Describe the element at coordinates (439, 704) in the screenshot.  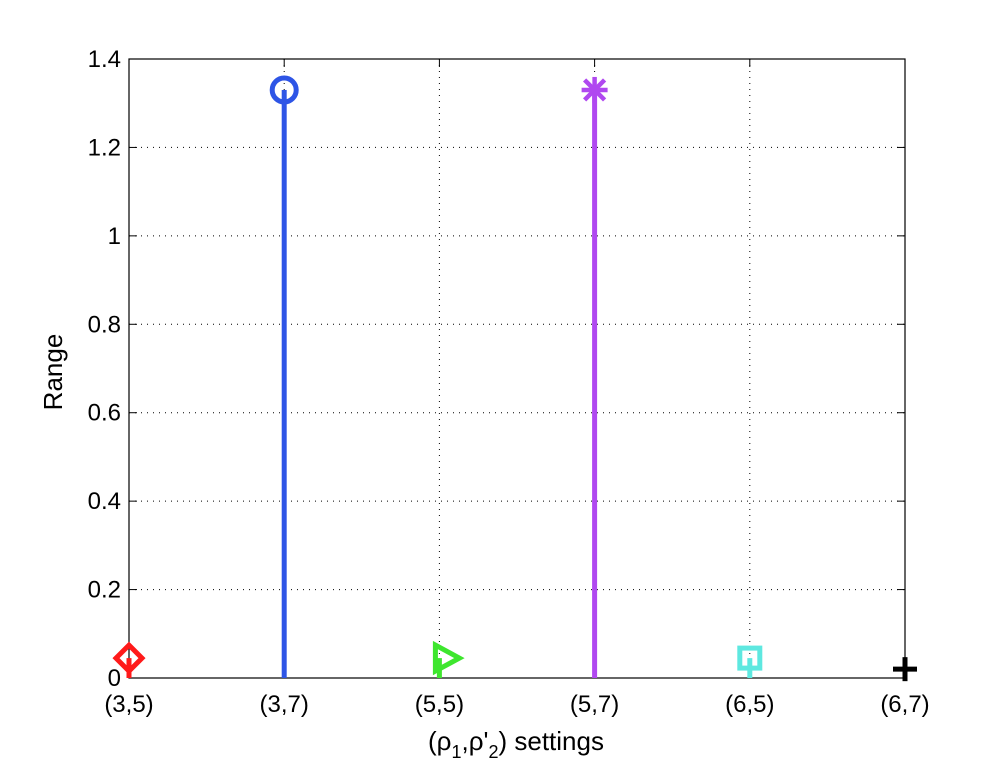
I see `x-tick-label: (5,5)` at that location.